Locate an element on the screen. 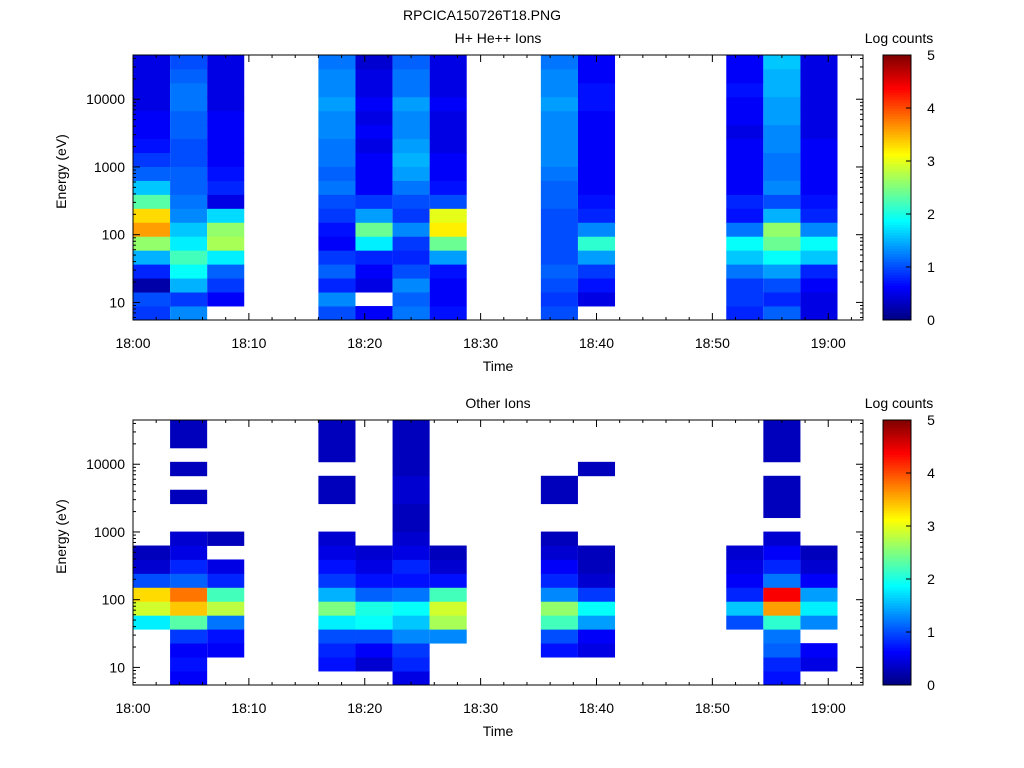  y-tick-label: 10 is located at coordinates (117, 667).